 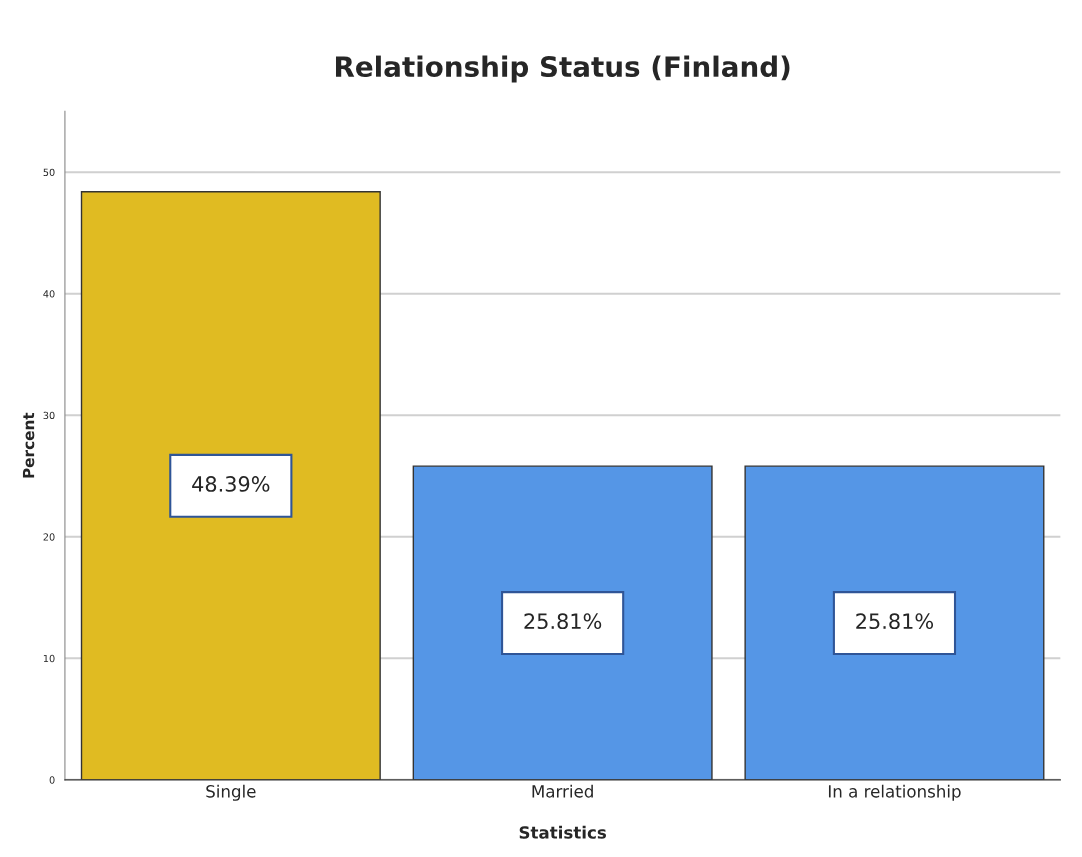 What do you see at coordinates (49, 537) in the screenshot?
I see `y-tick-label: 20` at bounding box center [49, 537].